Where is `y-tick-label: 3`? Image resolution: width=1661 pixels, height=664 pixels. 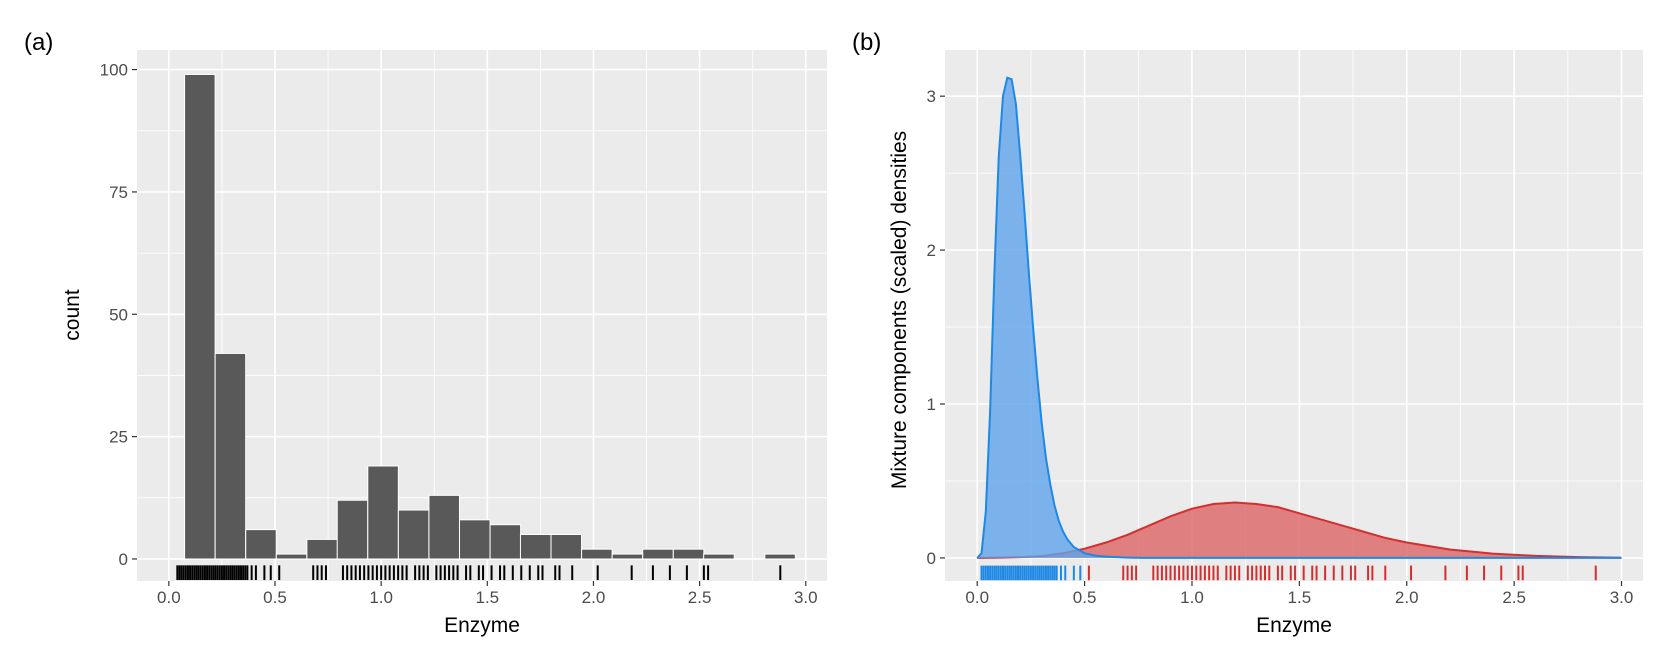 y-tick-label: 3 is located at coordinates (931, 96).